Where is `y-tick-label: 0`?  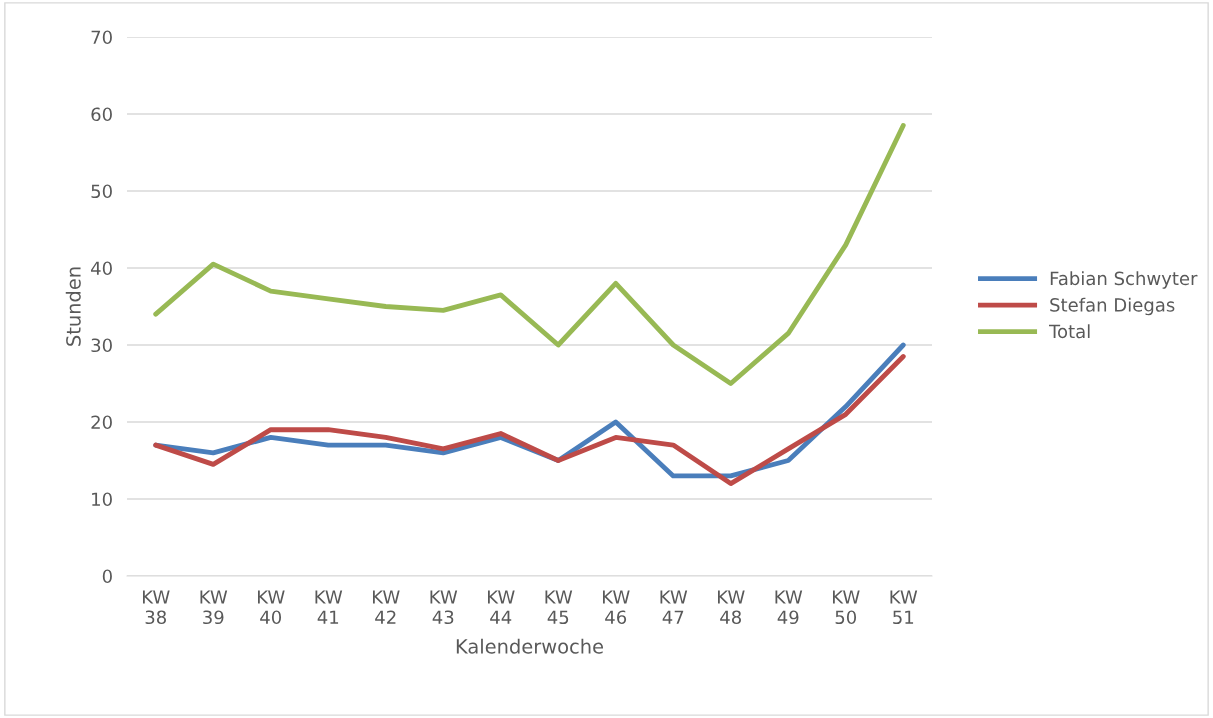 y-tick-label: 0 is located at coordinates (107, 576).